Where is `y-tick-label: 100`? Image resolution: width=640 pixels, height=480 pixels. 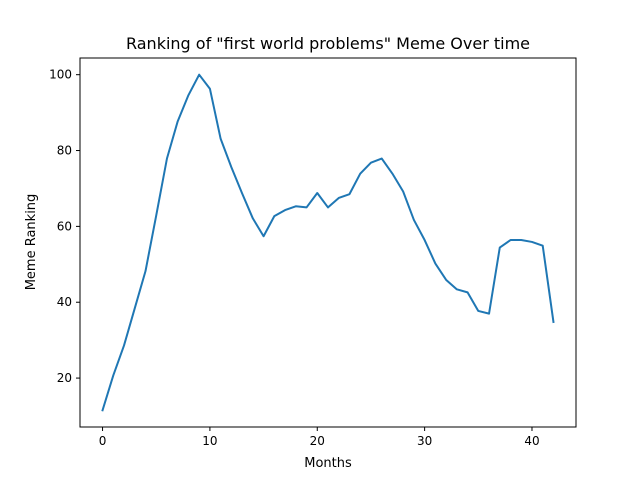 y-tick-label: 100 is located at coordinates (60, 75).